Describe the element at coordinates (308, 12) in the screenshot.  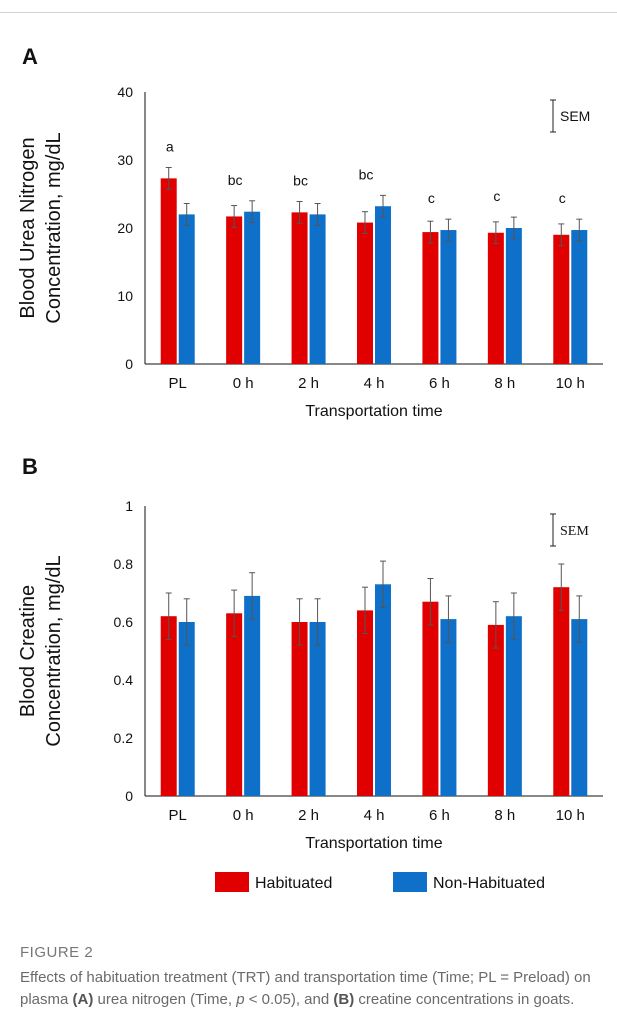
I see `top-rule` at that location.